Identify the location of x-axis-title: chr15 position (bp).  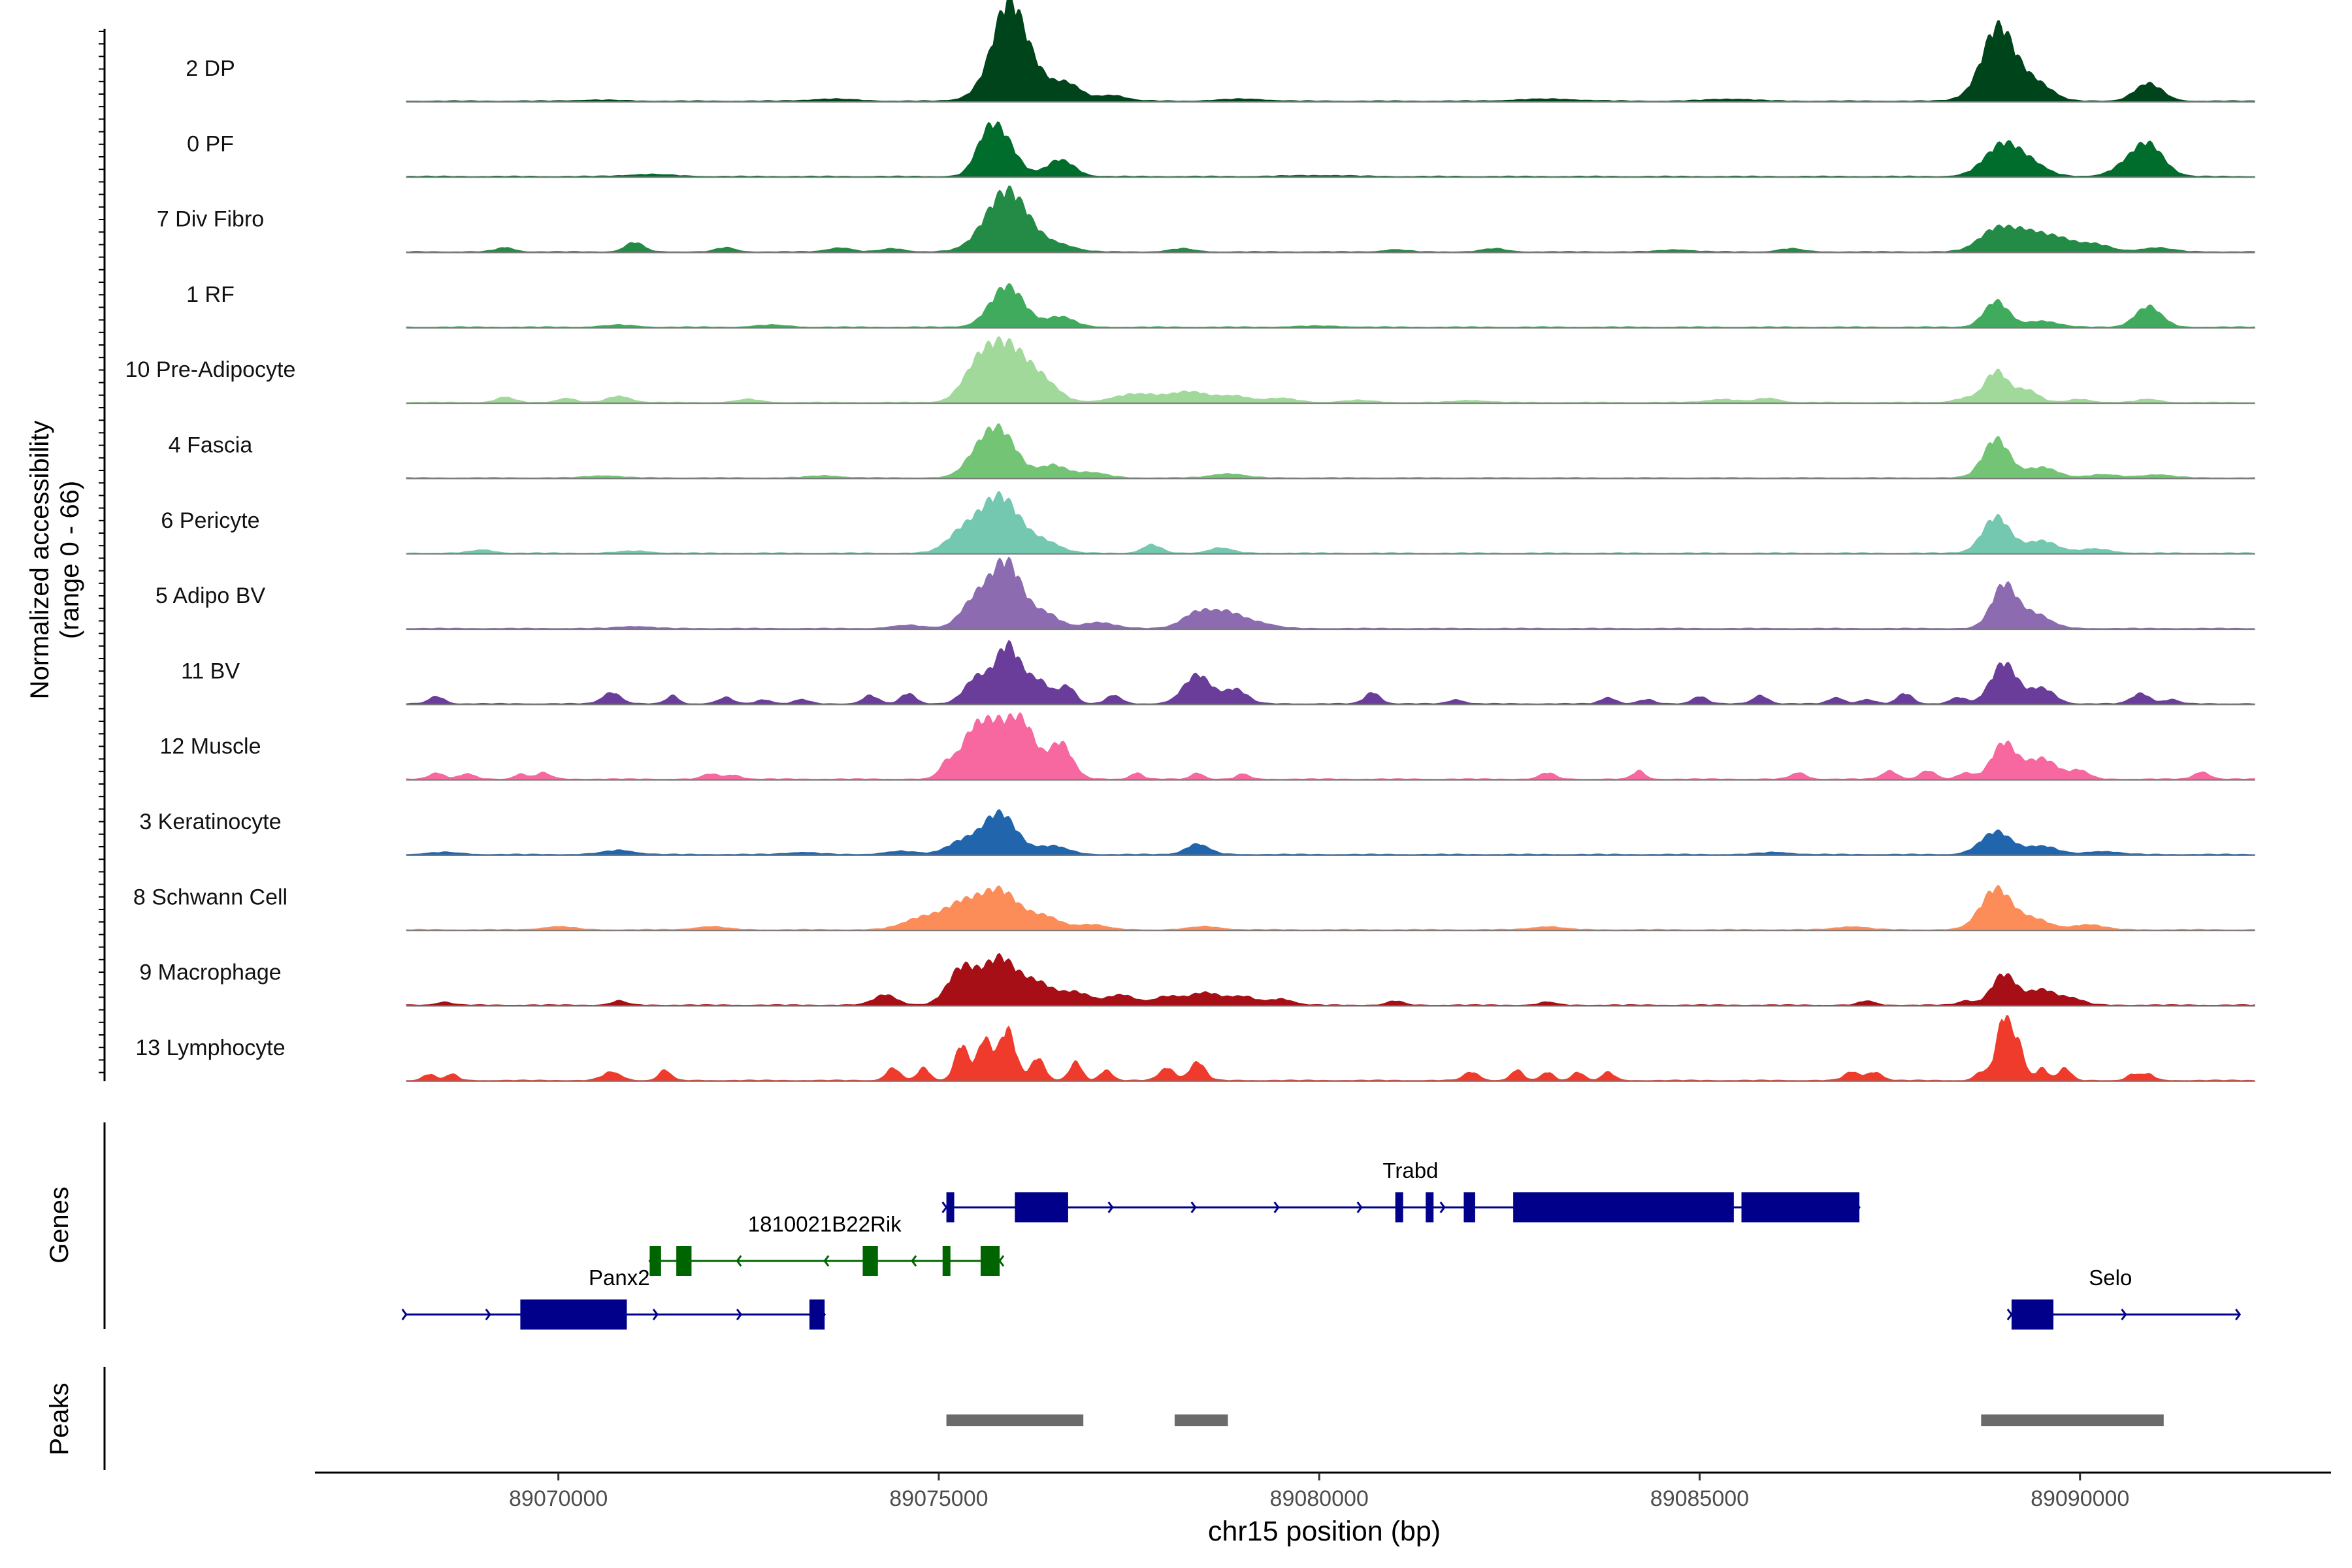
(1324, 1531).